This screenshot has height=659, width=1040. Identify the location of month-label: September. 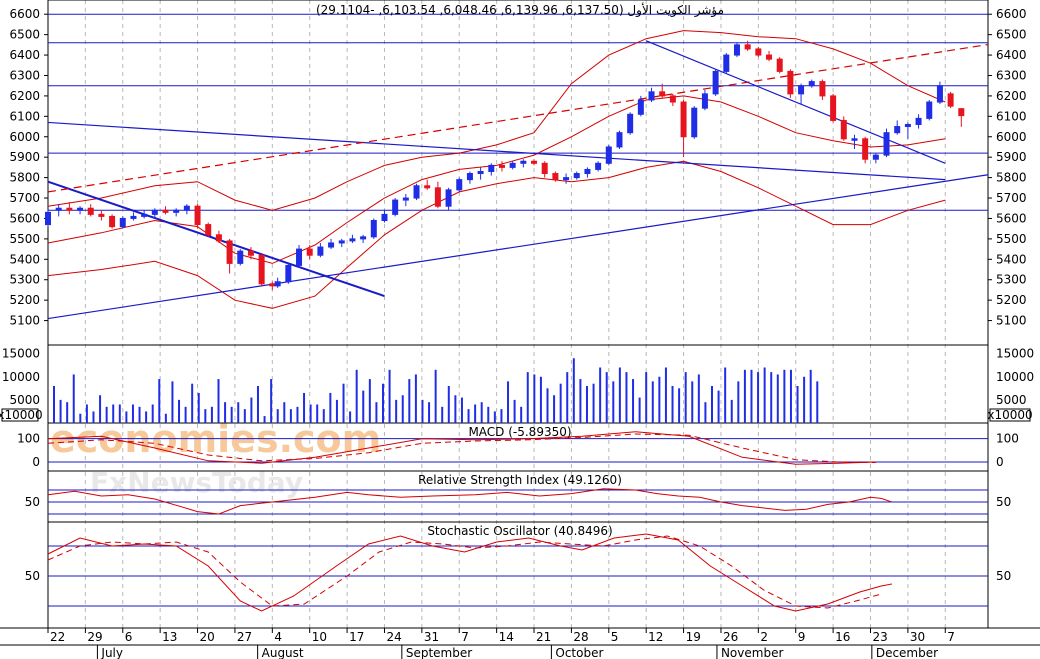
(439, 652).